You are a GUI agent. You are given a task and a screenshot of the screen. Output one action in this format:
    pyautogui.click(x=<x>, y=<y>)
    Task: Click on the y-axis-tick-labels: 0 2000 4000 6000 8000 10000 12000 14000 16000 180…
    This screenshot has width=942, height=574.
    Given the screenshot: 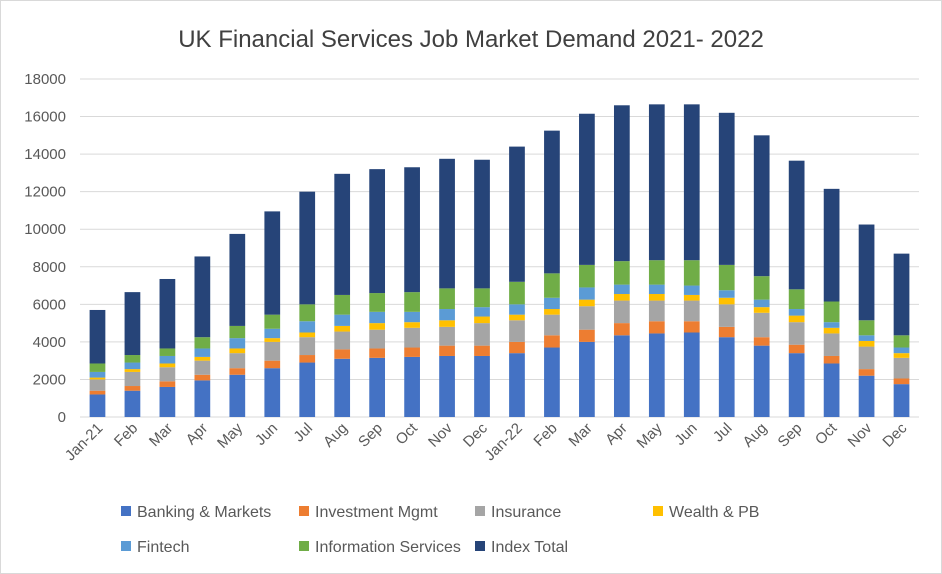 What is the action you would take?
    pyautogui.click(x=45, y=248)
    